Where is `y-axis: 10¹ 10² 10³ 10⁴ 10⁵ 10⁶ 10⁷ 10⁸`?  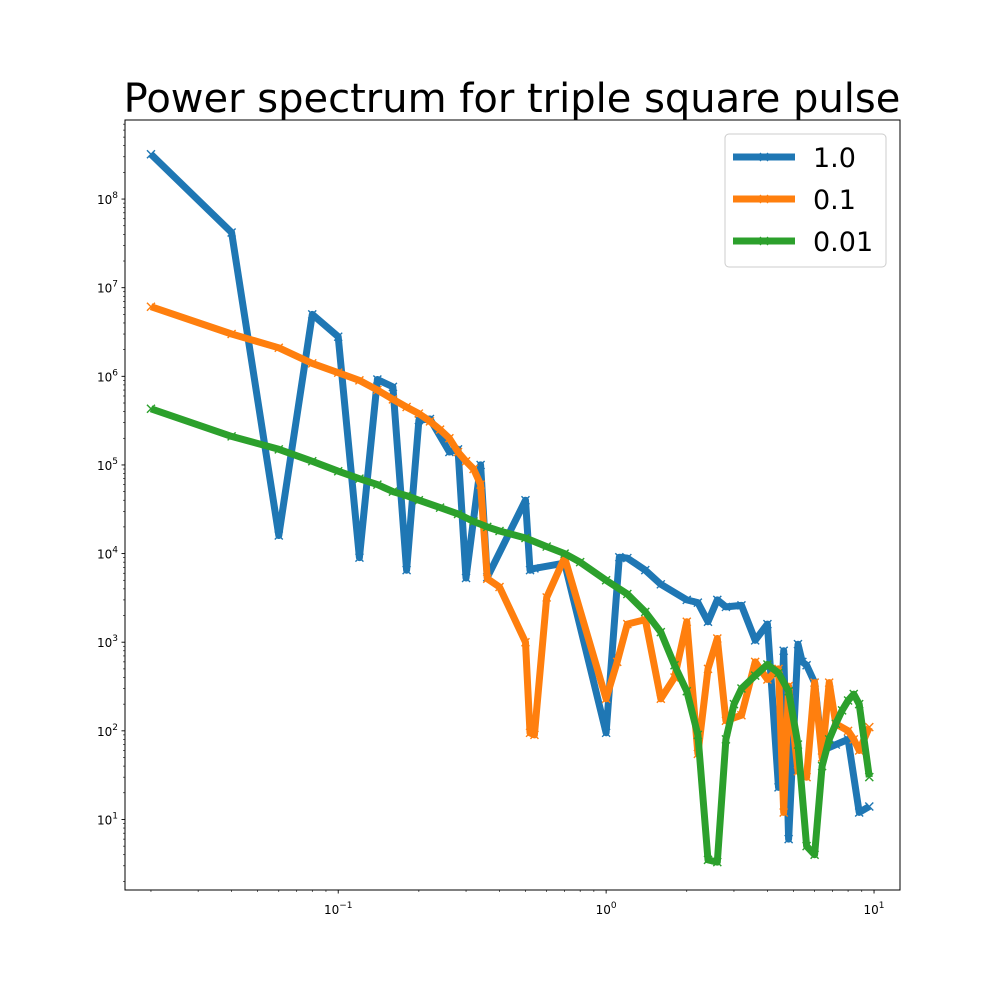 y-axis: 10¹ 10² 10³ 10⁴ 10⁵ 10⁶ 10⁷ 10⁸ is located at coordinates (111, 502).